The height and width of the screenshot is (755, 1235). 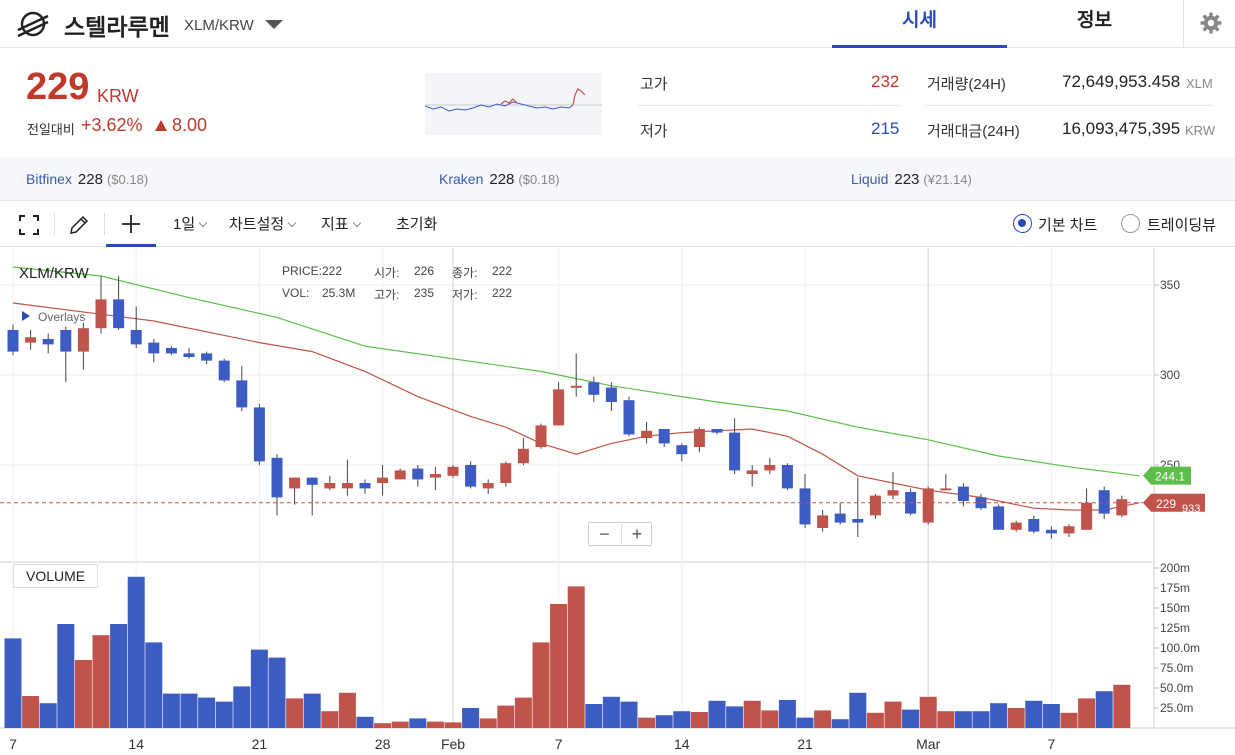 I want to click on low-label: 저가, so click(x=654, y=131).